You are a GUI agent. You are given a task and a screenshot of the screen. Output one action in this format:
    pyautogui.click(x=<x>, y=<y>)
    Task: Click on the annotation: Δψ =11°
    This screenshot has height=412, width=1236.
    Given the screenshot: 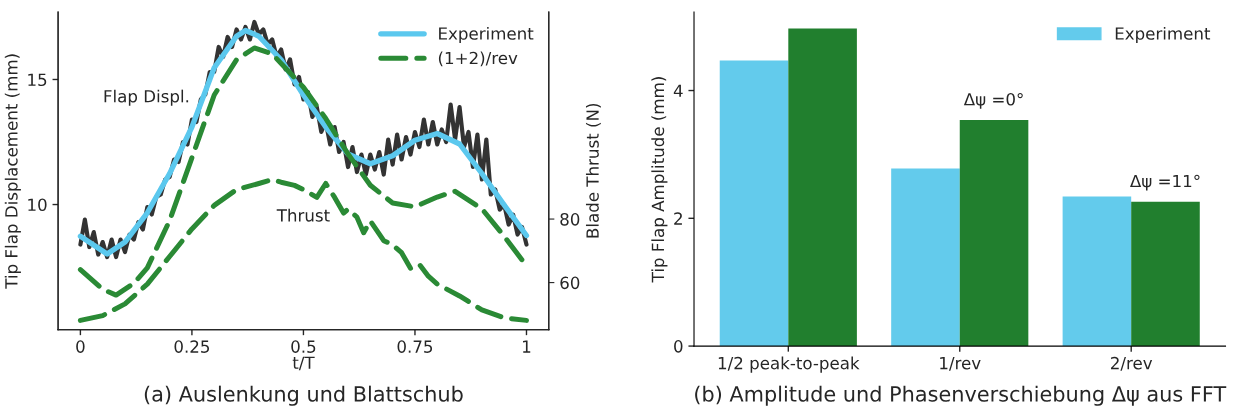 What is the action you would take?
    pyautogui.click(x=1165, y=182)
    